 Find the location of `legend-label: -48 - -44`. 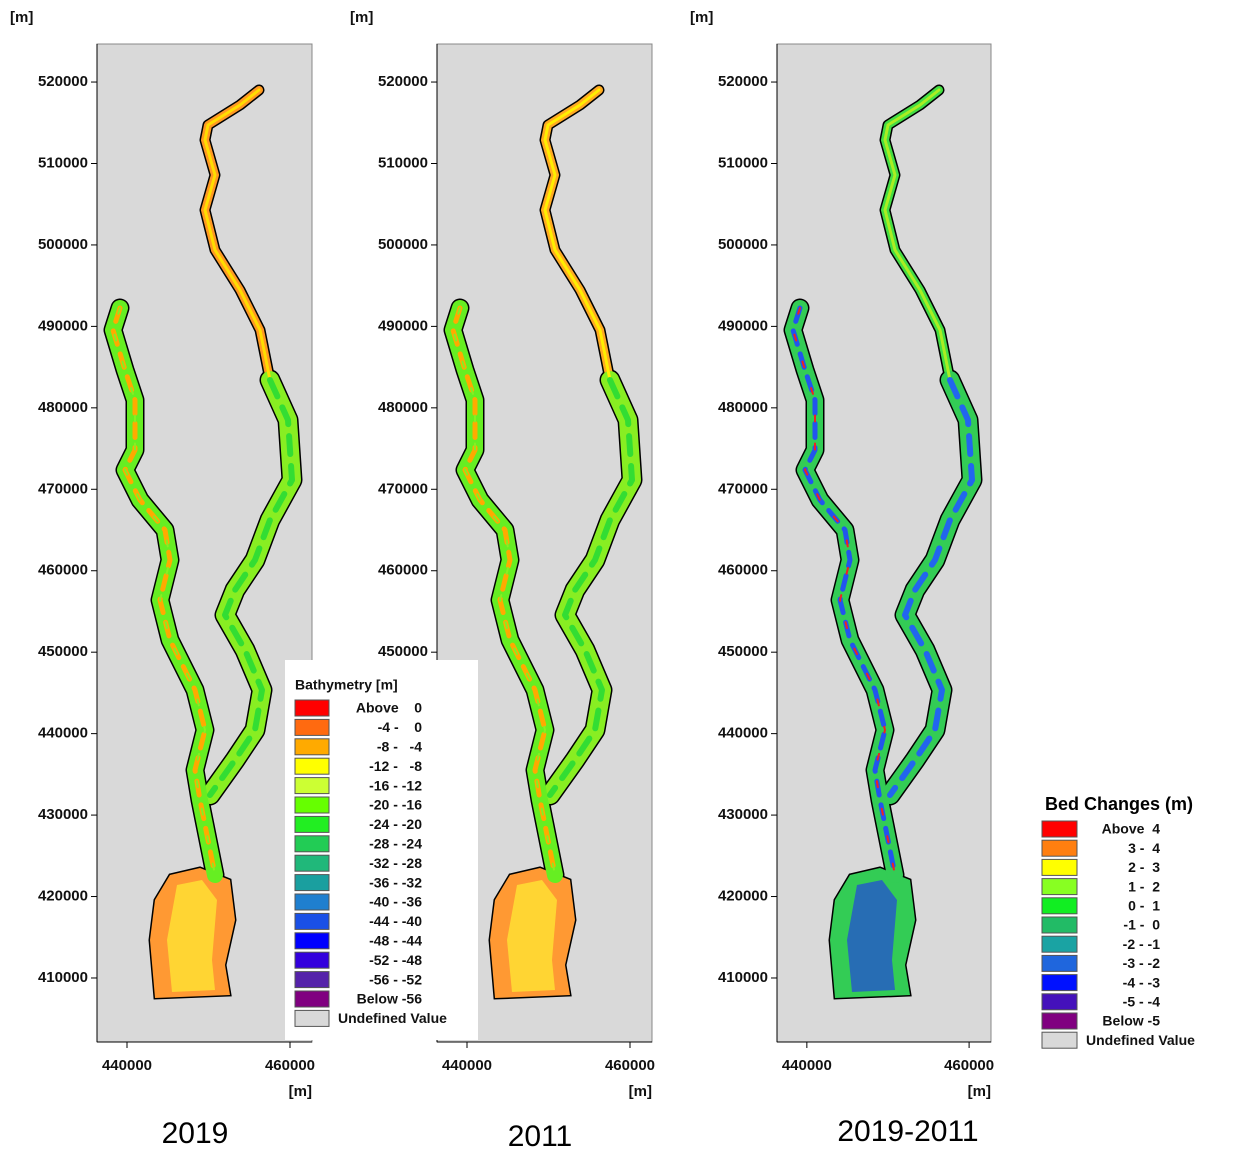

legend-label: -48 - -44 is located at coordinates (395, 941).